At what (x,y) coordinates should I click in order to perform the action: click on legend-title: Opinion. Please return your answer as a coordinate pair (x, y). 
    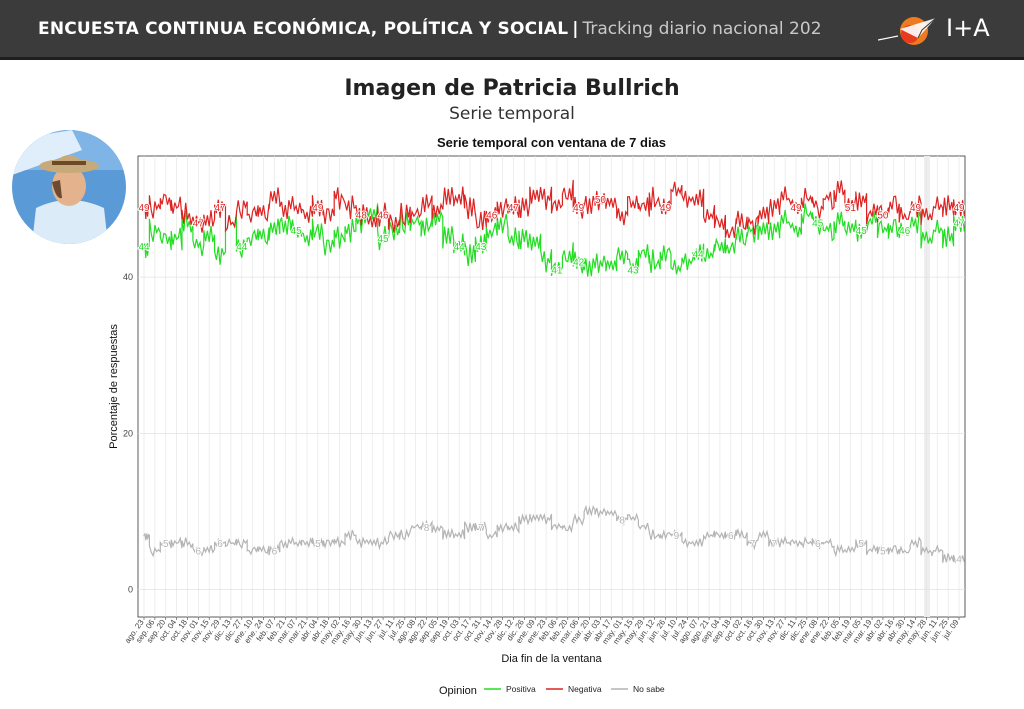
    Looking at the image, I should click on (458, 691).